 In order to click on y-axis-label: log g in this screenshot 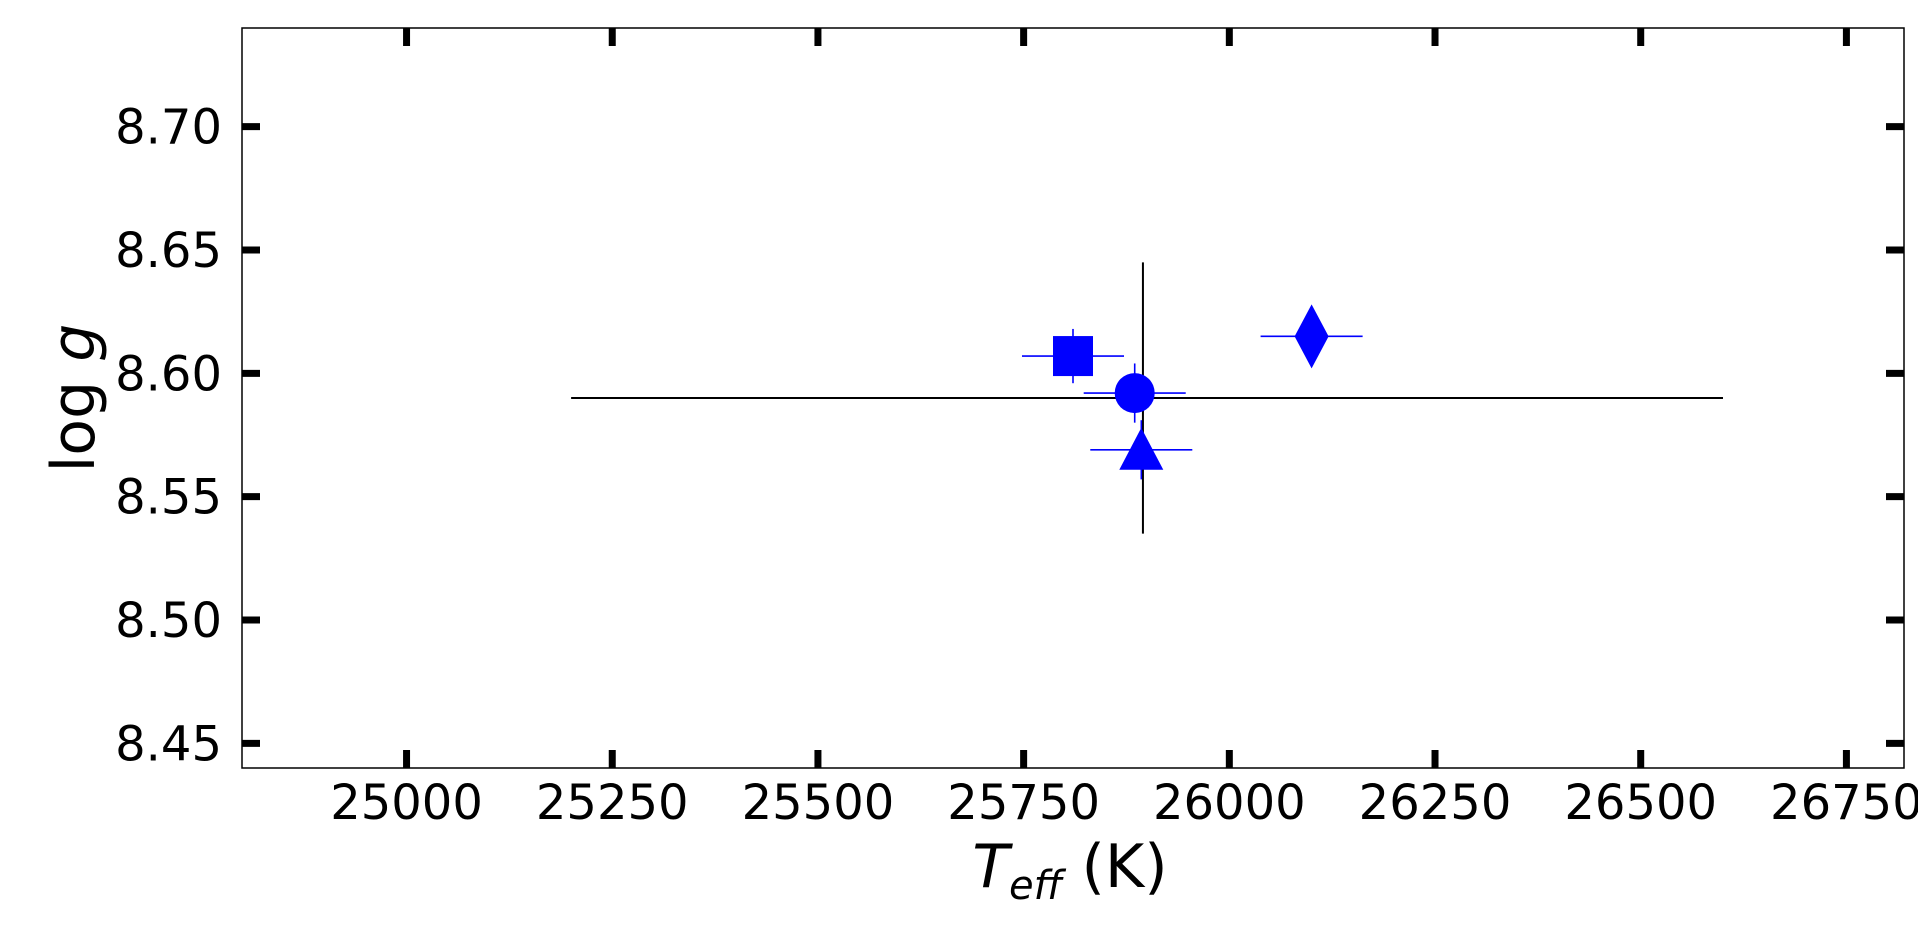, I will do `click(74, 398)`.